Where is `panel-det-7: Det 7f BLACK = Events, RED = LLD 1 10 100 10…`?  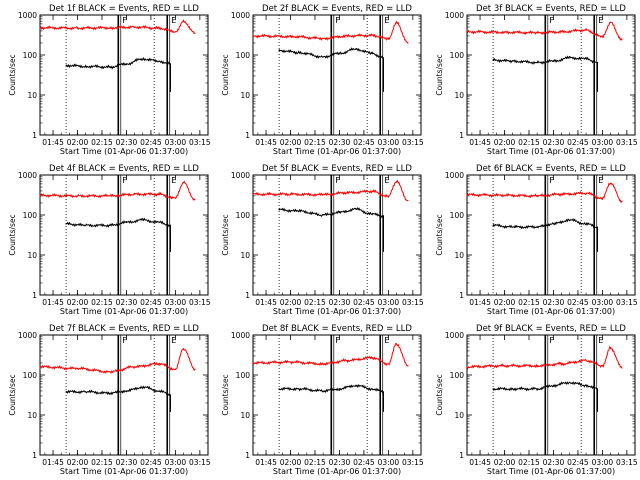
panel-det-7: Det 7f BLACK = Events, RED = LLD 1 10 100 10… is located at coordinates (109, 400).